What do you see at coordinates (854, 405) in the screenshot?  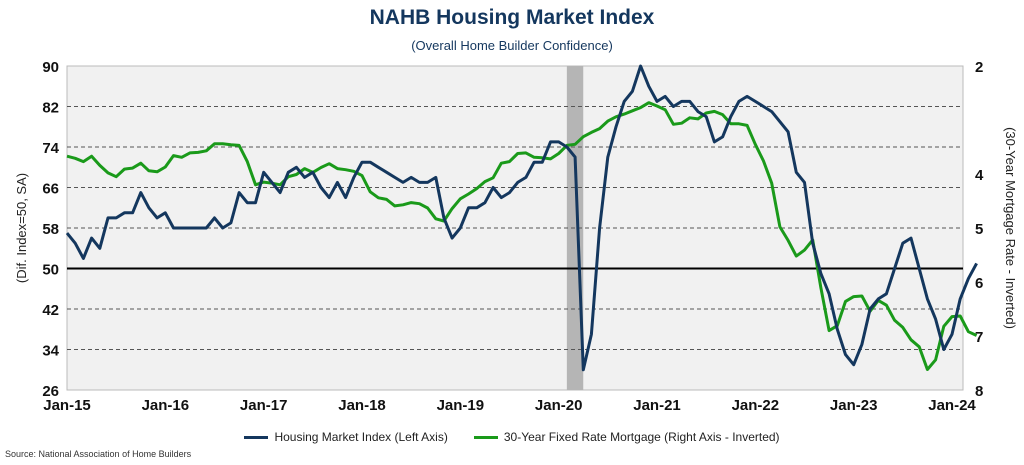 I see `x-tick-label: Jan-23` at bounding box center [854, 405].